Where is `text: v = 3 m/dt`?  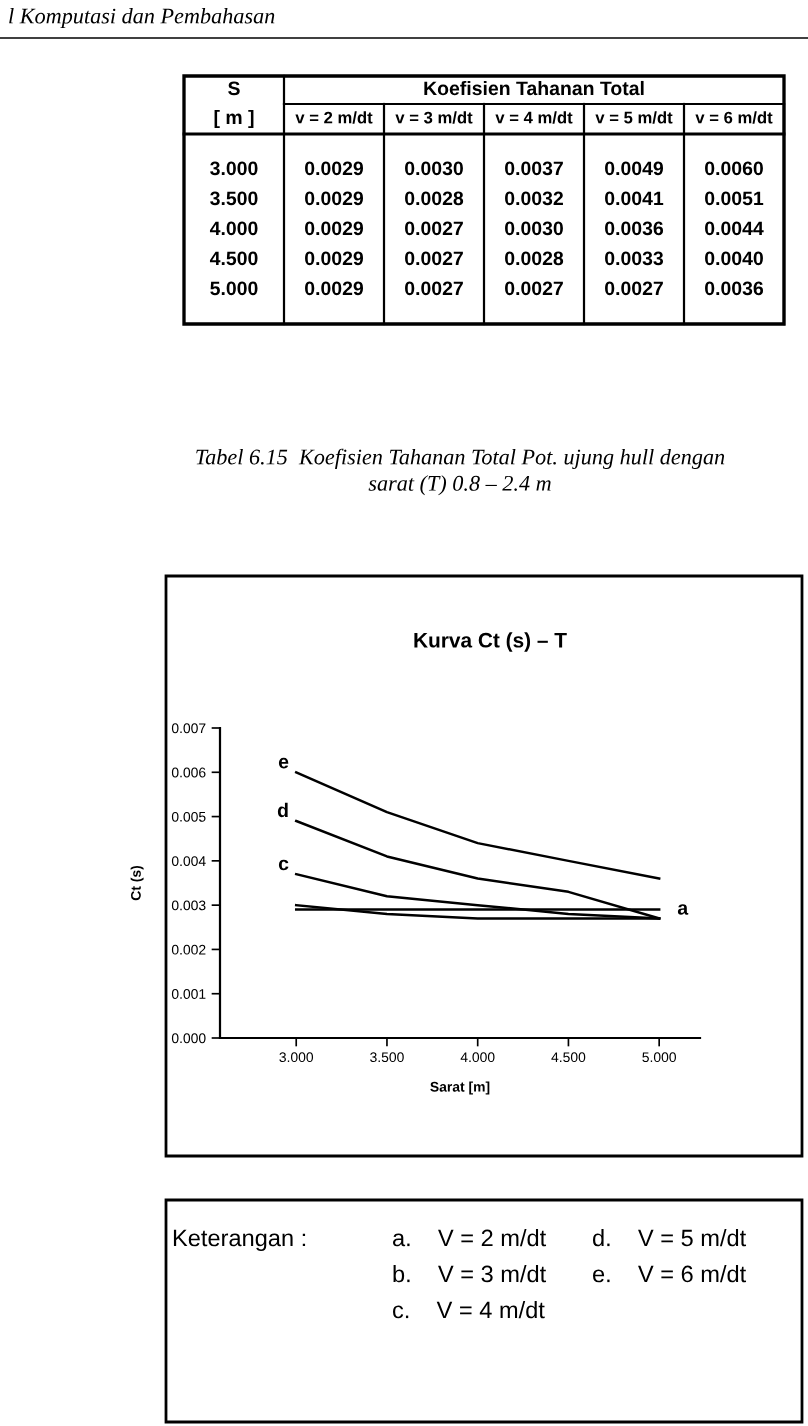
text: v = 3 m/dt is located at coordinates (434, 117).